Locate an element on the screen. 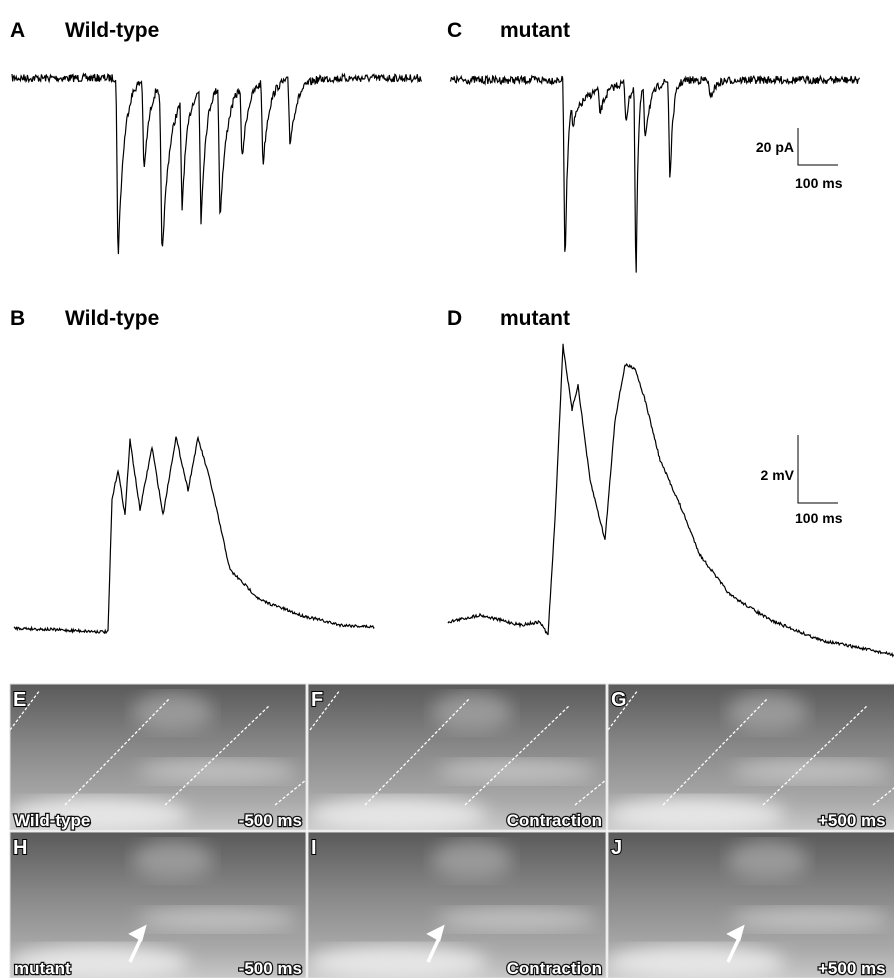 This screenshot has width=894, height=978. image-panel: G +500 ms is located at coordinates (750, 757).